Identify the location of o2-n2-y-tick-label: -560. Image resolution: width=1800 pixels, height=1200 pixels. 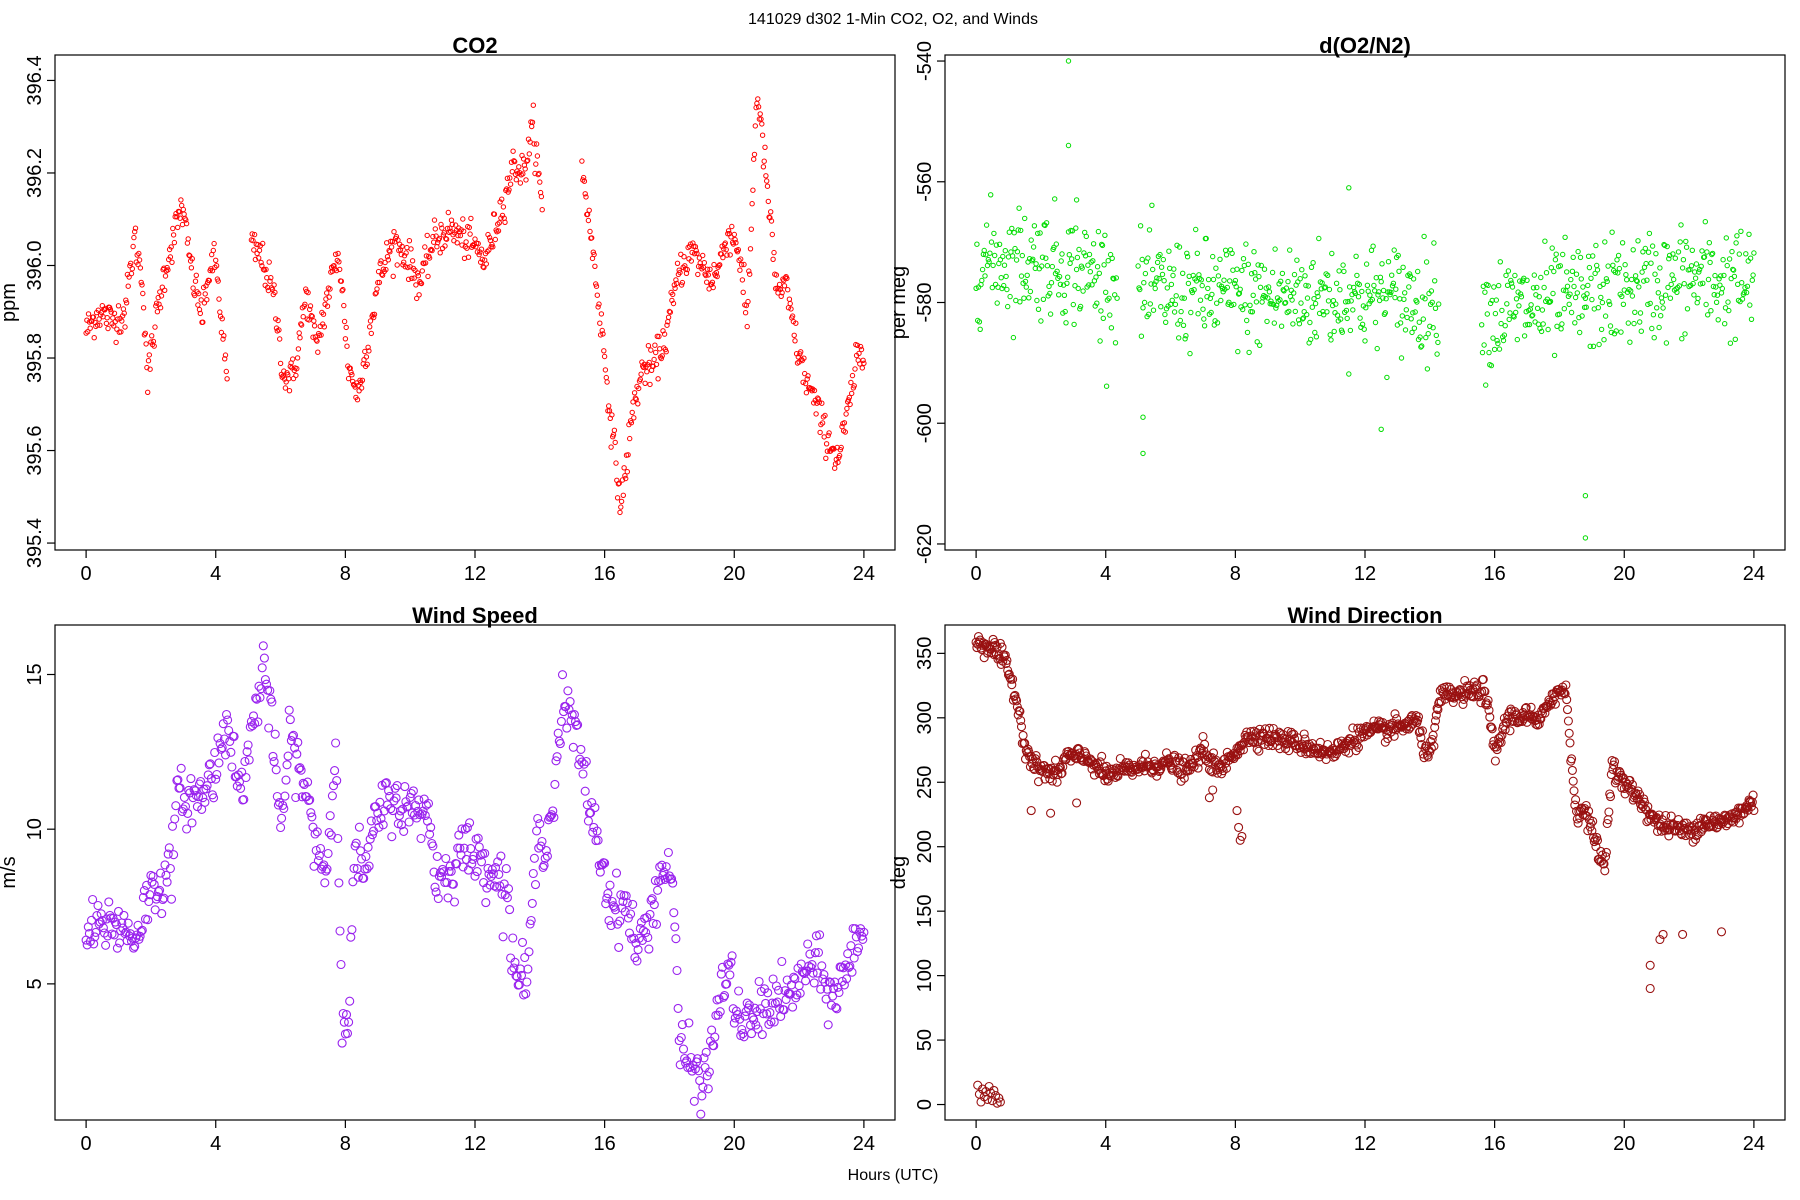
(925, 182).